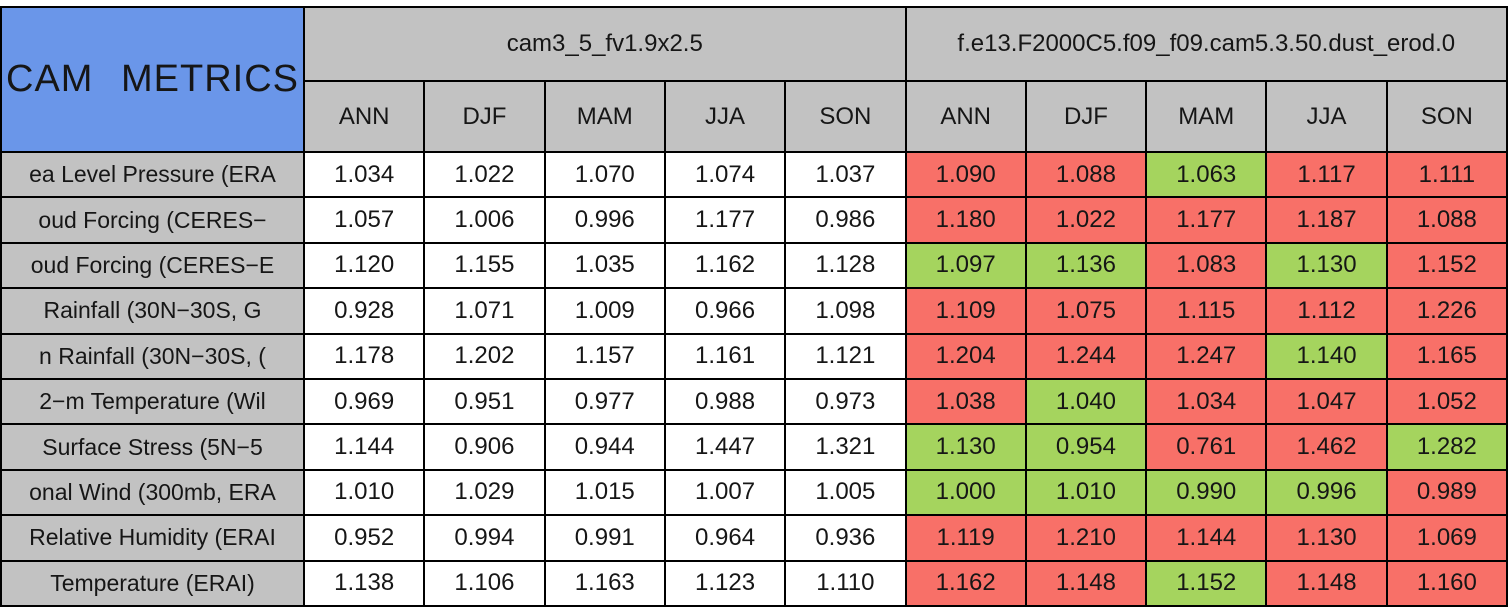 This screenshot has height=611, width=1510. What do you see at coordinates (605, 357) in the screenshot?
I see `value-cell: 1.157` at bounding box center [605, 357].